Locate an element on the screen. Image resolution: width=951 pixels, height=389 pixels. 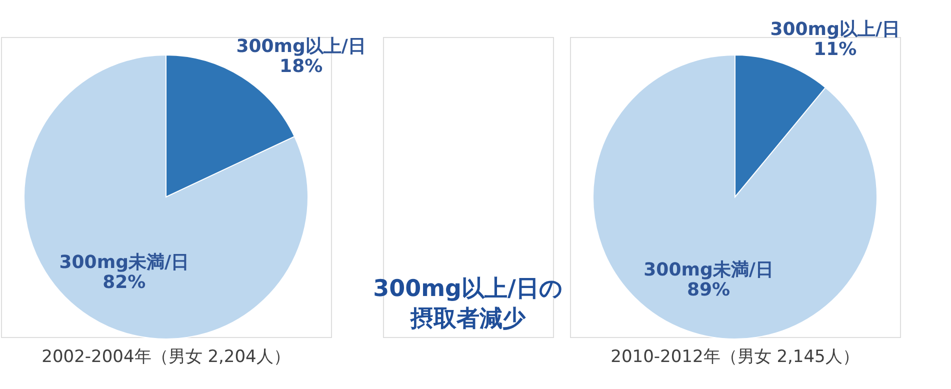
data-label: 11% is located at coordinates (835, 49).